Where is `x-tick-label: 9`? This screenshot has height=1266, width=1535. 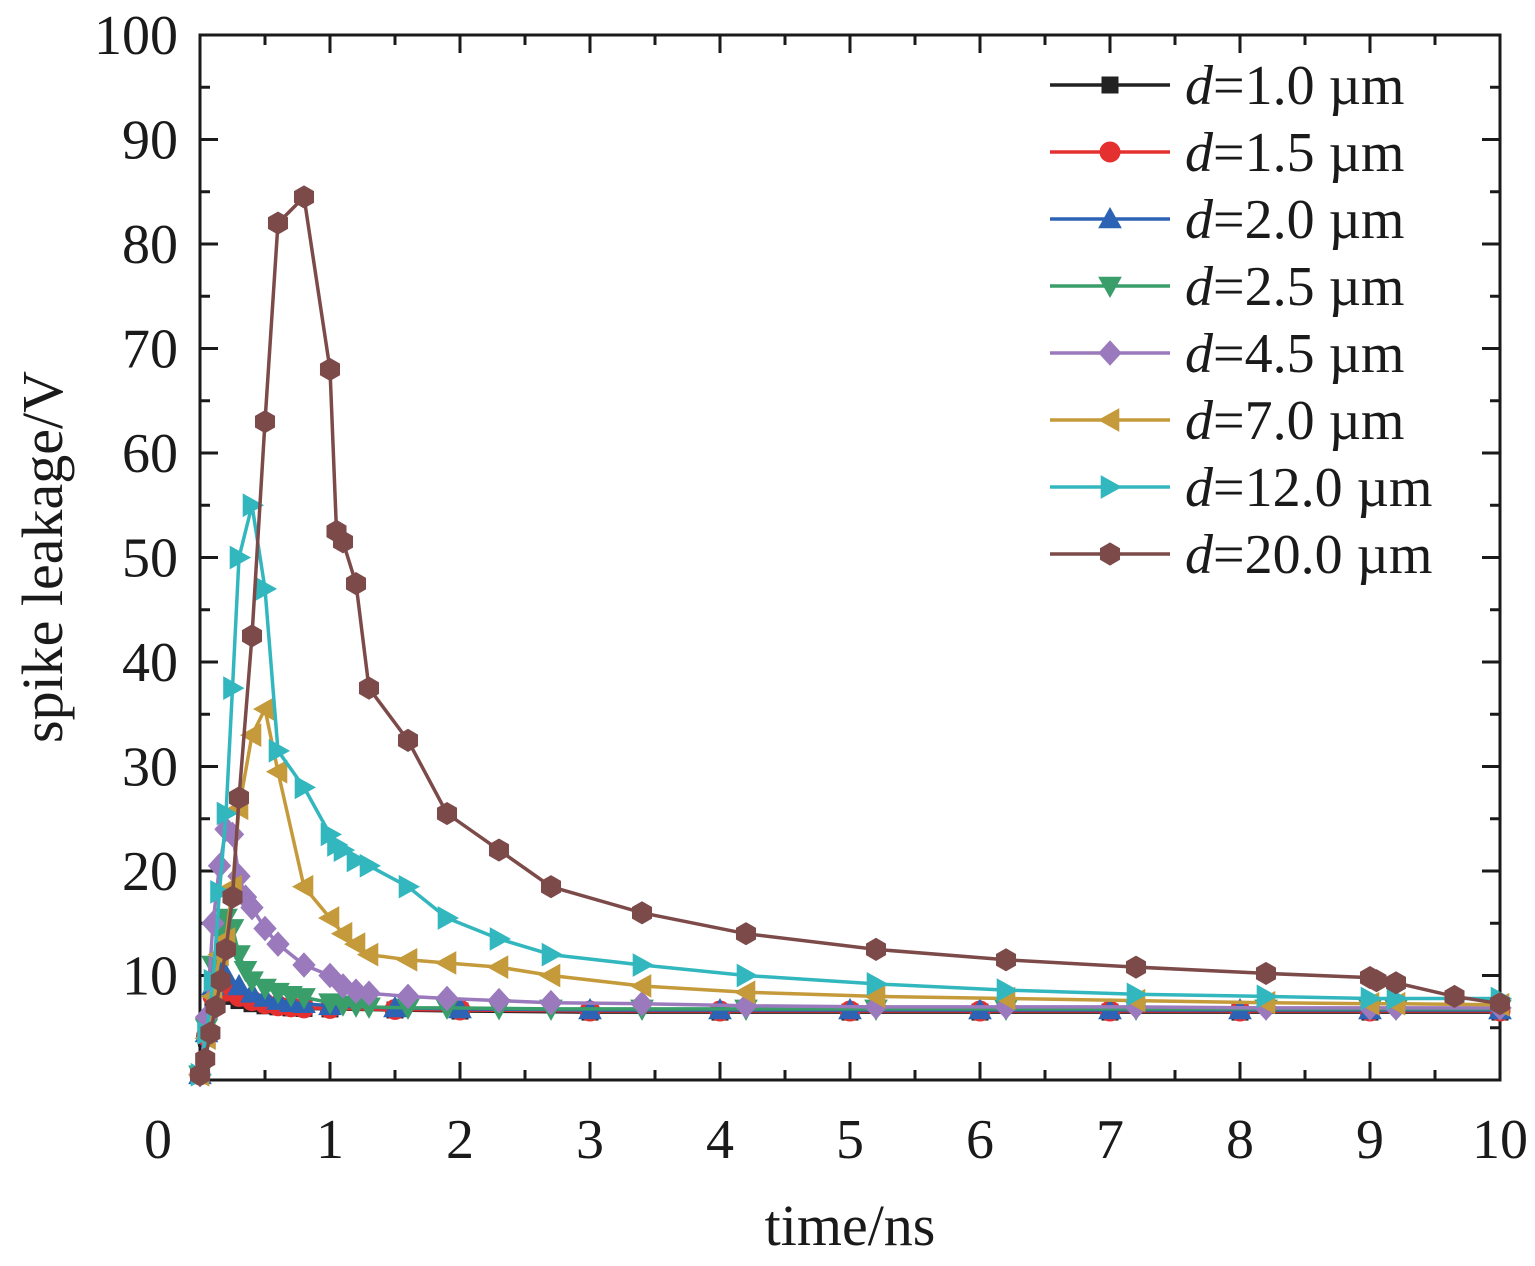 x-tick-label: 9 is located at coordinates (1370, 1140).